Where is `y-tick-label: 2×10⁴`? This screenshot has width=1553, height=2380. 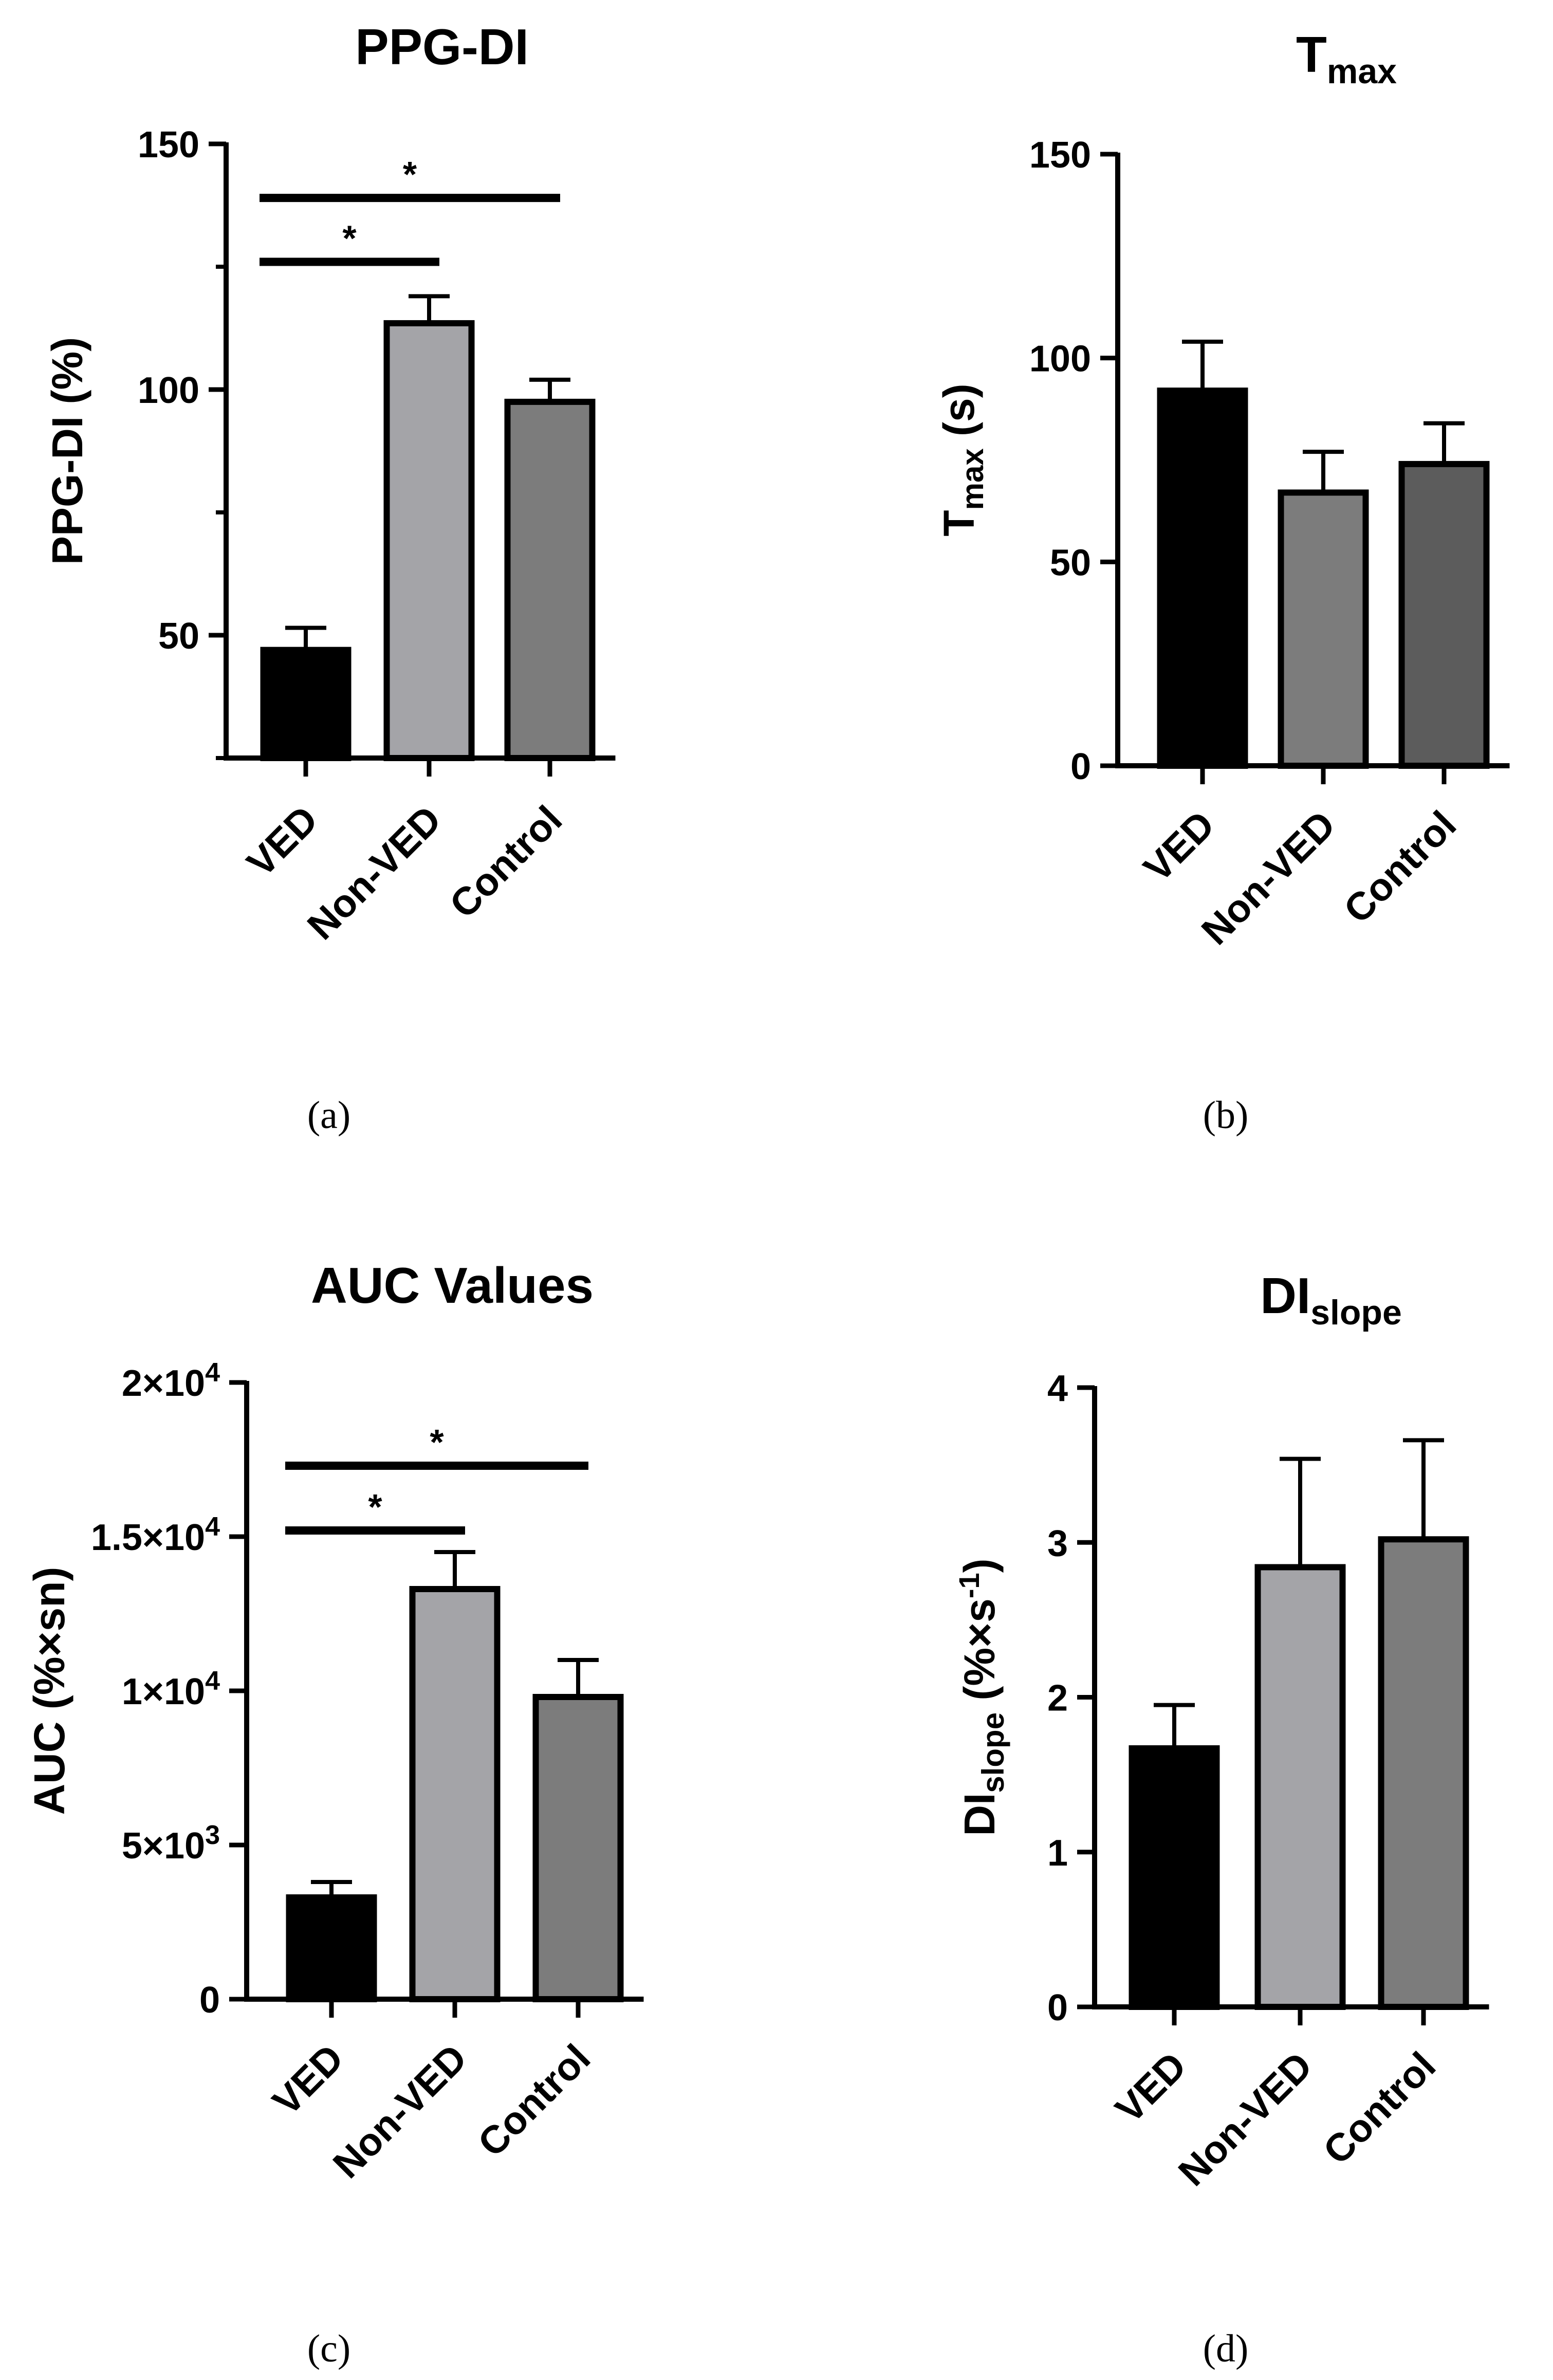
y-tick-label: 2×10⁴ is located at coordinates (171, 1381).